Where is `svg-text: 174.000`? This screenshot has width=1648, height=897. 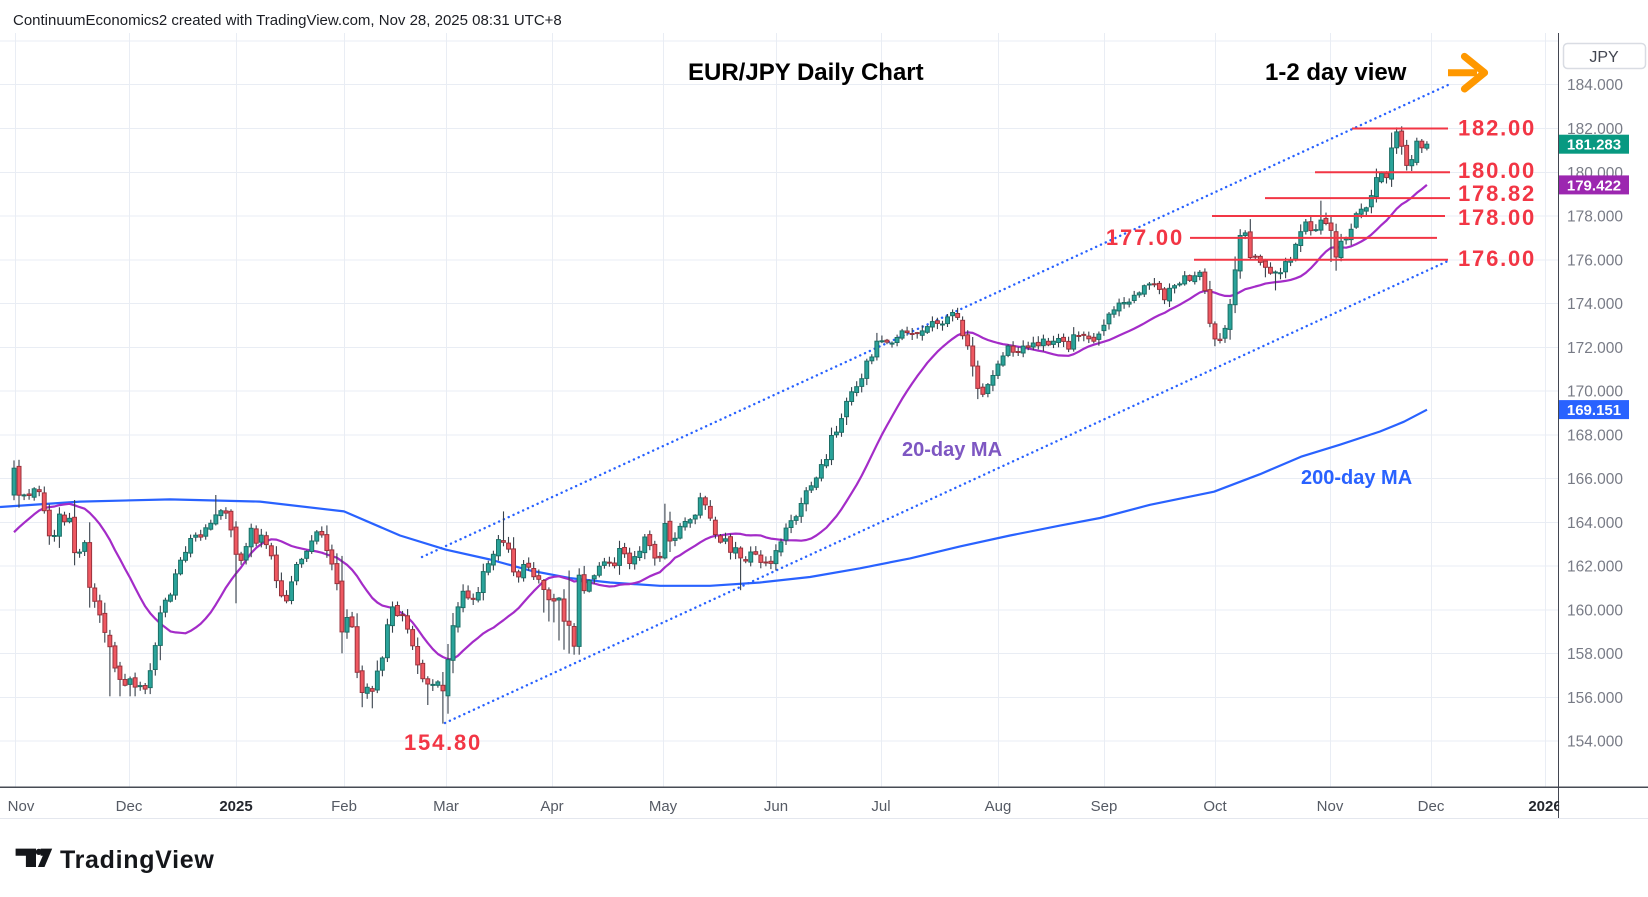
svg-text: 174.000 is located at coordinates (1595, 304).